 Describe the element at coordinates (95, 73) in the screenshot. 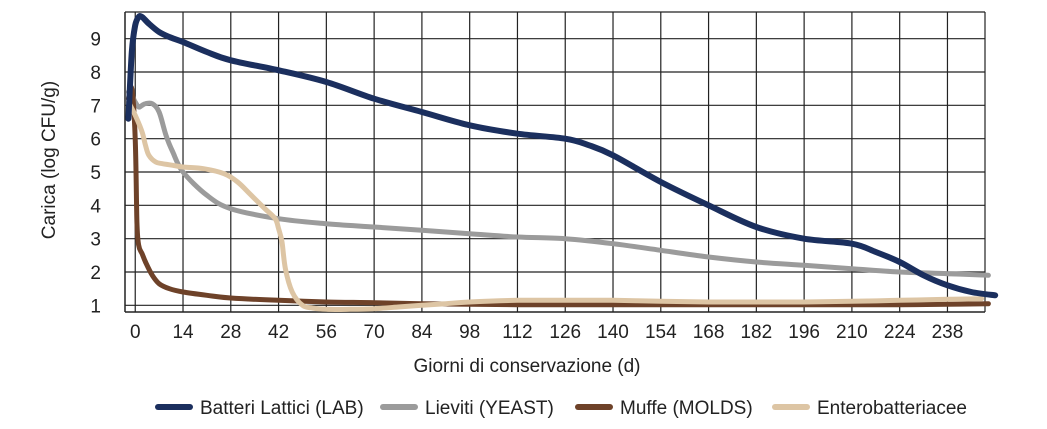

I see `y-tick-label: 8` at that location.